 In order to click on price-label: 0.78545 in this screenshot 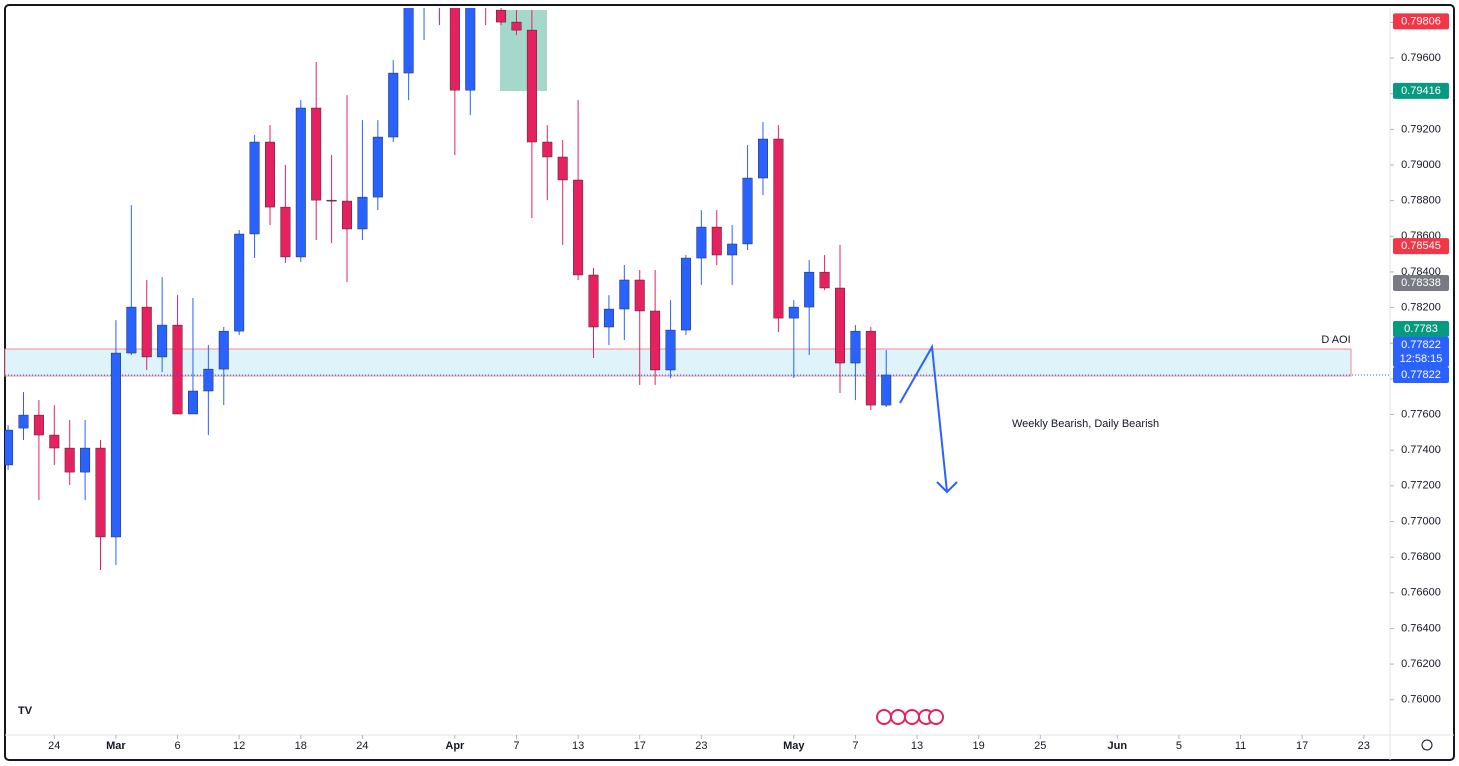, I will do `click(1421, 246)`.